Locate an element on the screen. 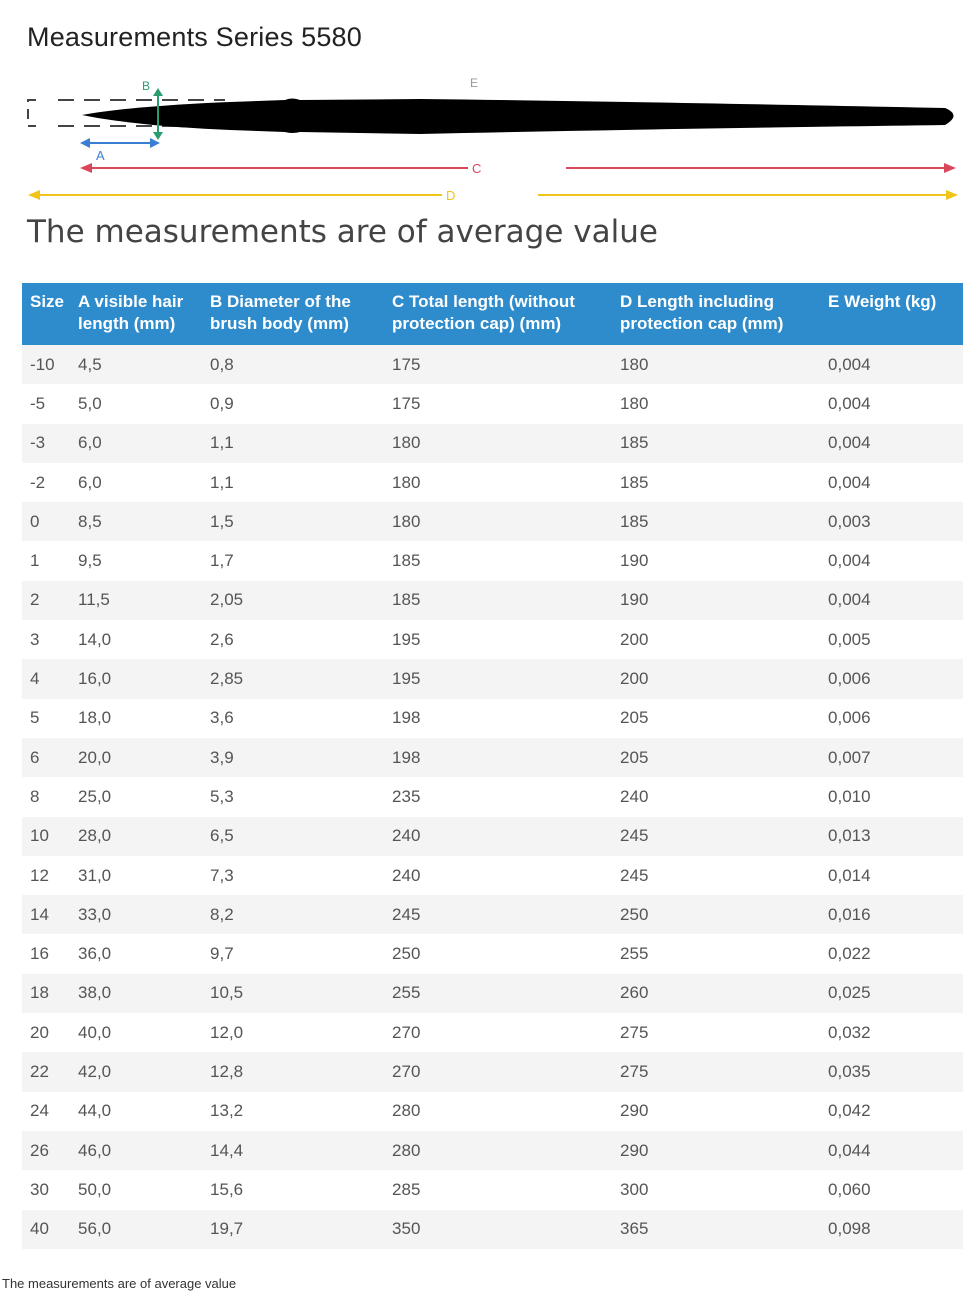  cell-a: 44,0 is located at coordinates (136, 1111).